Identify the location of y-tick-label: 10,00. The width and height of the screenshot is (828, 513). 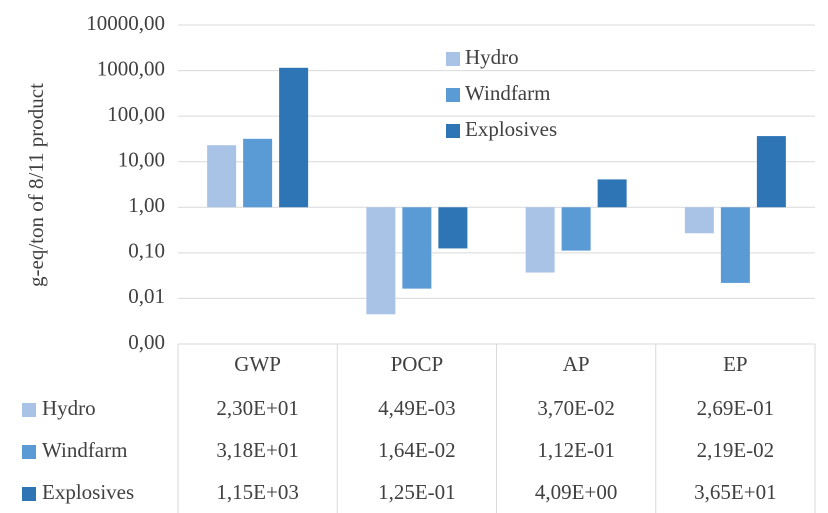
(141, 160).